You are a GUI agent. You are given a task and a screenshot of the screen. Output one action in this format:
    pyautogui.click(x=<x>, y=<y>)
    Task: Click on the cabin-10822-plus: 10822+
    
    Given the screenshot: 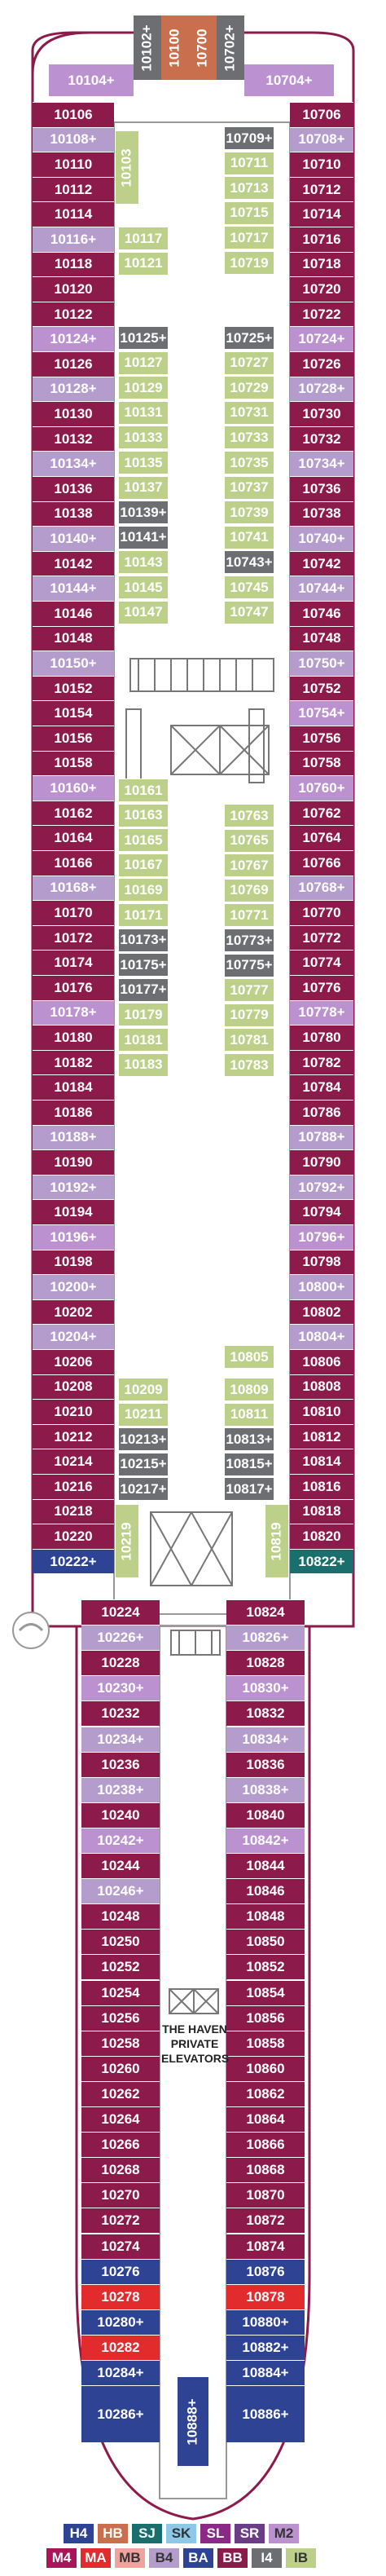 What is the action you would take?
    pyautogui.click(x=321, y=1561)
    